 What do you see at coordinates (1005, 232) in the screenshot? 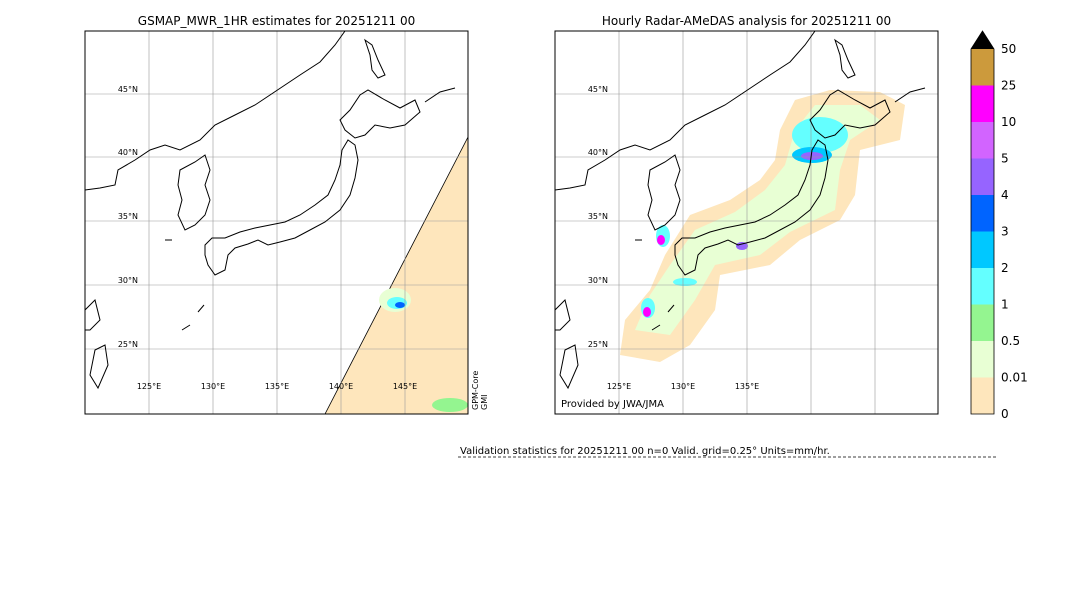
I see `colorbar-label: 3` at bounding box center [1005, 232].